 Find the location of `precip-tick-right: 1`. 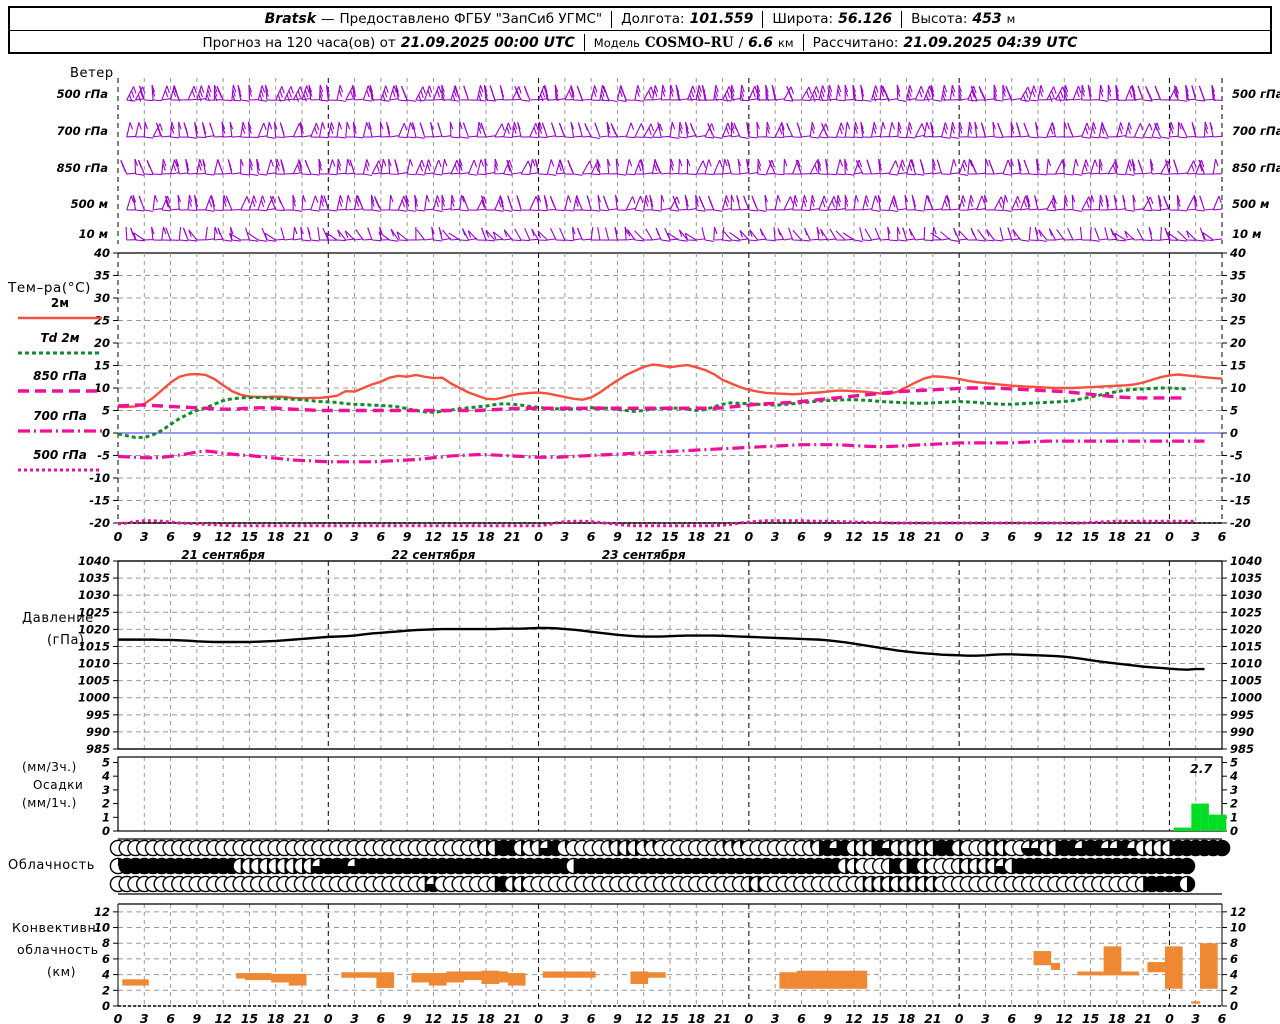

precip-tick-right: 1 is located at coordinates (1234, 817).